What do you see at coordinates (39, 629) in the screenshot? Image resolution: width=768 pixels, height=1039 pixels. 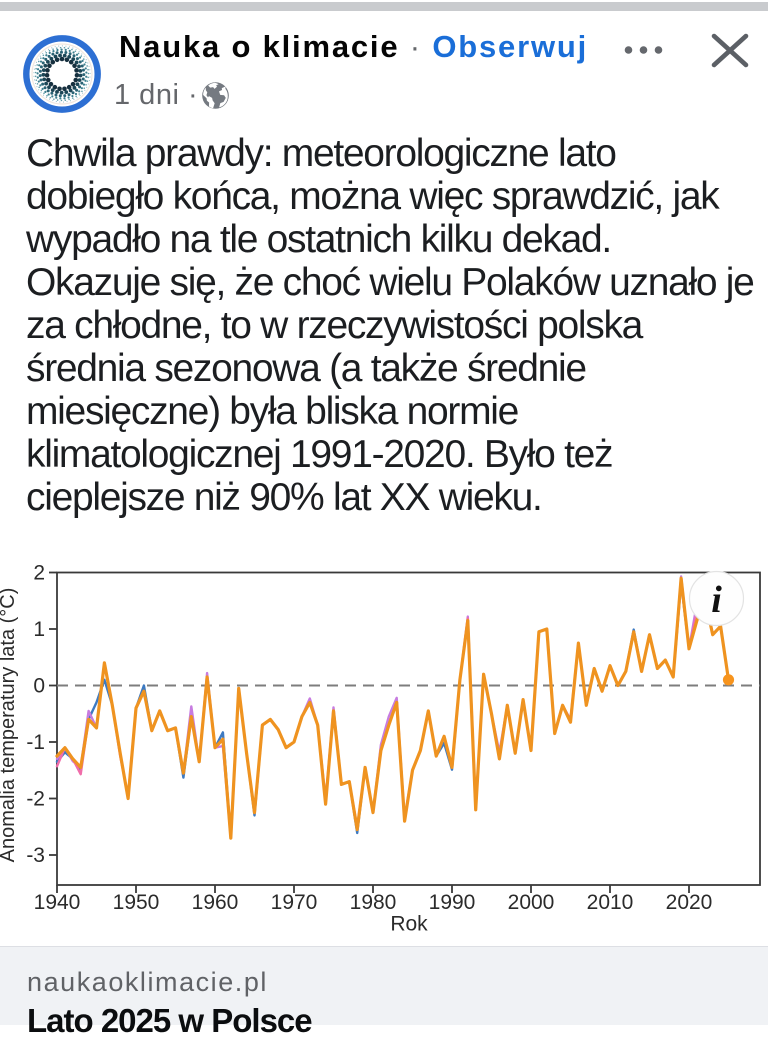 I see `svg-text: 1` at bounding box center [39, 629].